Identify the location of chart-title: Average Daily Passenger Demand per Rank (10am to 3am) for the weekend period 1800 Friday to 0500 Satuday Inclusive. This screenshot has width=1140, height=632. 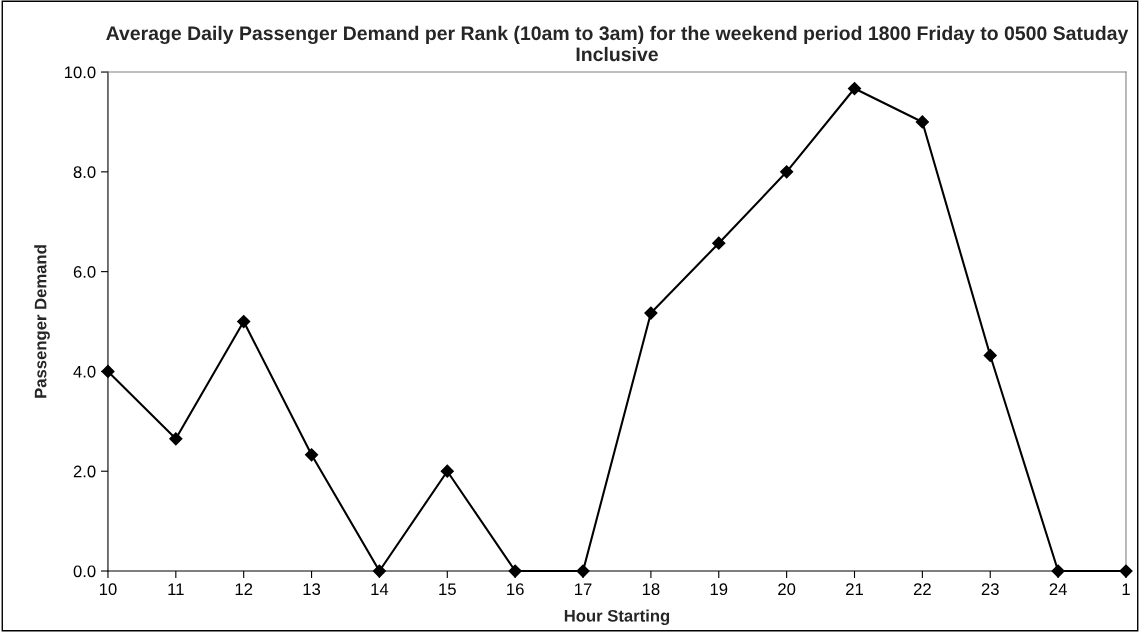
(617, 43).